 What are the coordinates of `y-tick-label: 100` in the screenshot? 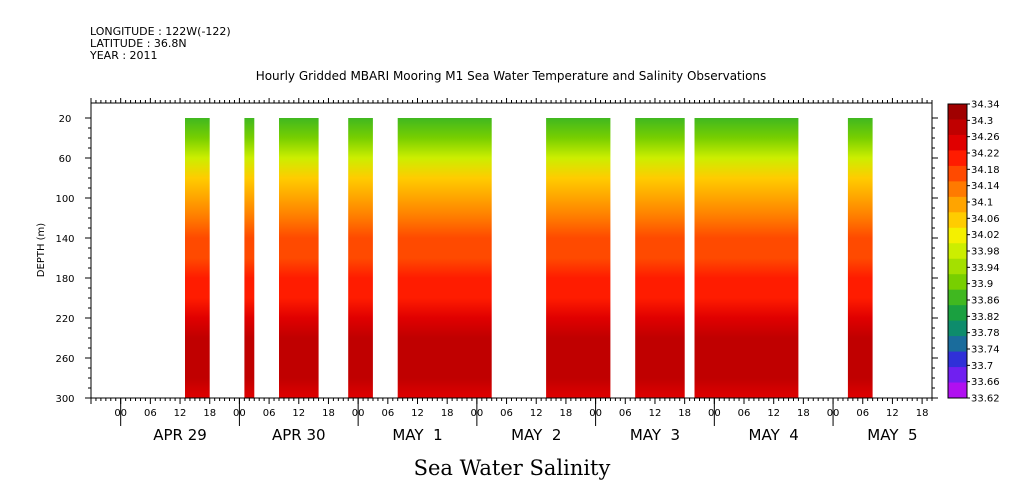 It's located at (64, 199).